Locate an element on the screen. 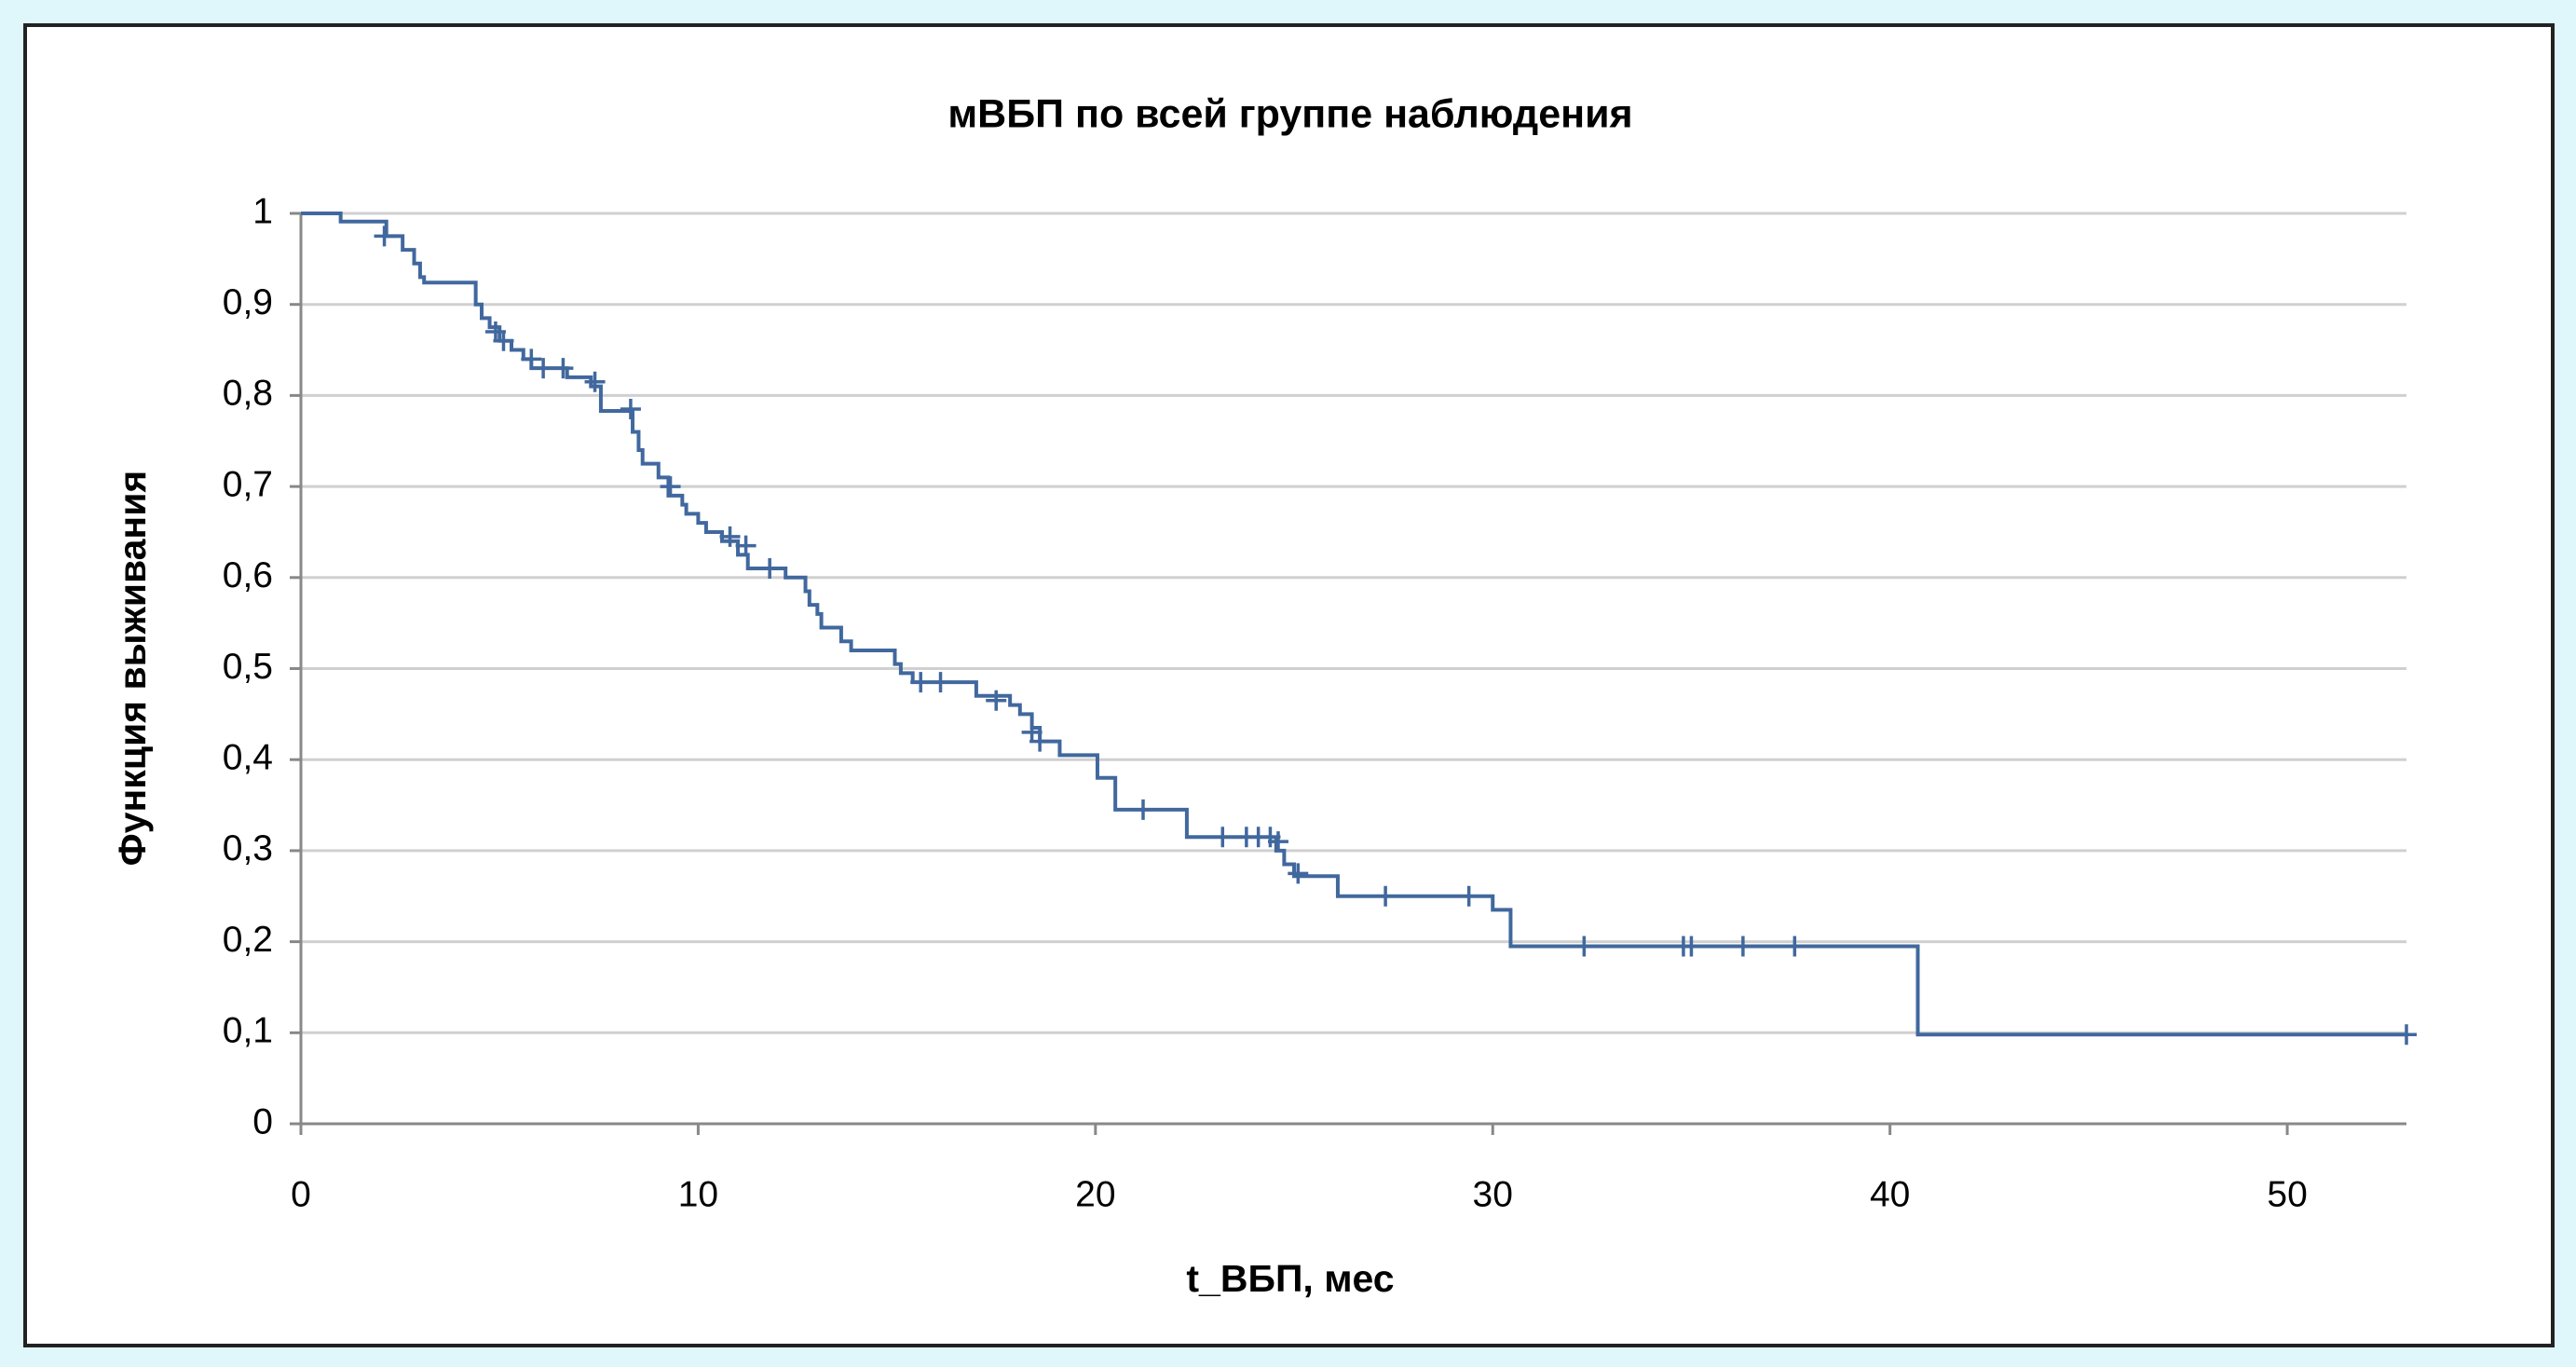 The height and width of the screenshot is (1367, 2576). y-tick-label: 0,3 is located at coordinates (248, 848).